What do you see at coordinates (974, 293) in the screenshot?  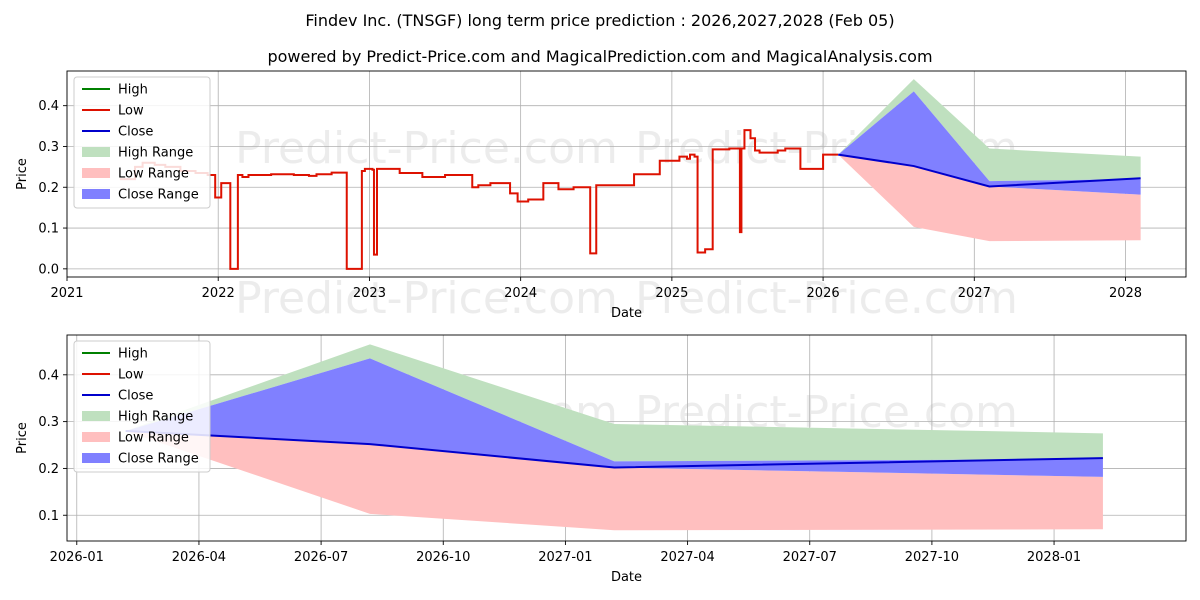 I see `x-tick-label: 2027` at bounding box center [974, 293].